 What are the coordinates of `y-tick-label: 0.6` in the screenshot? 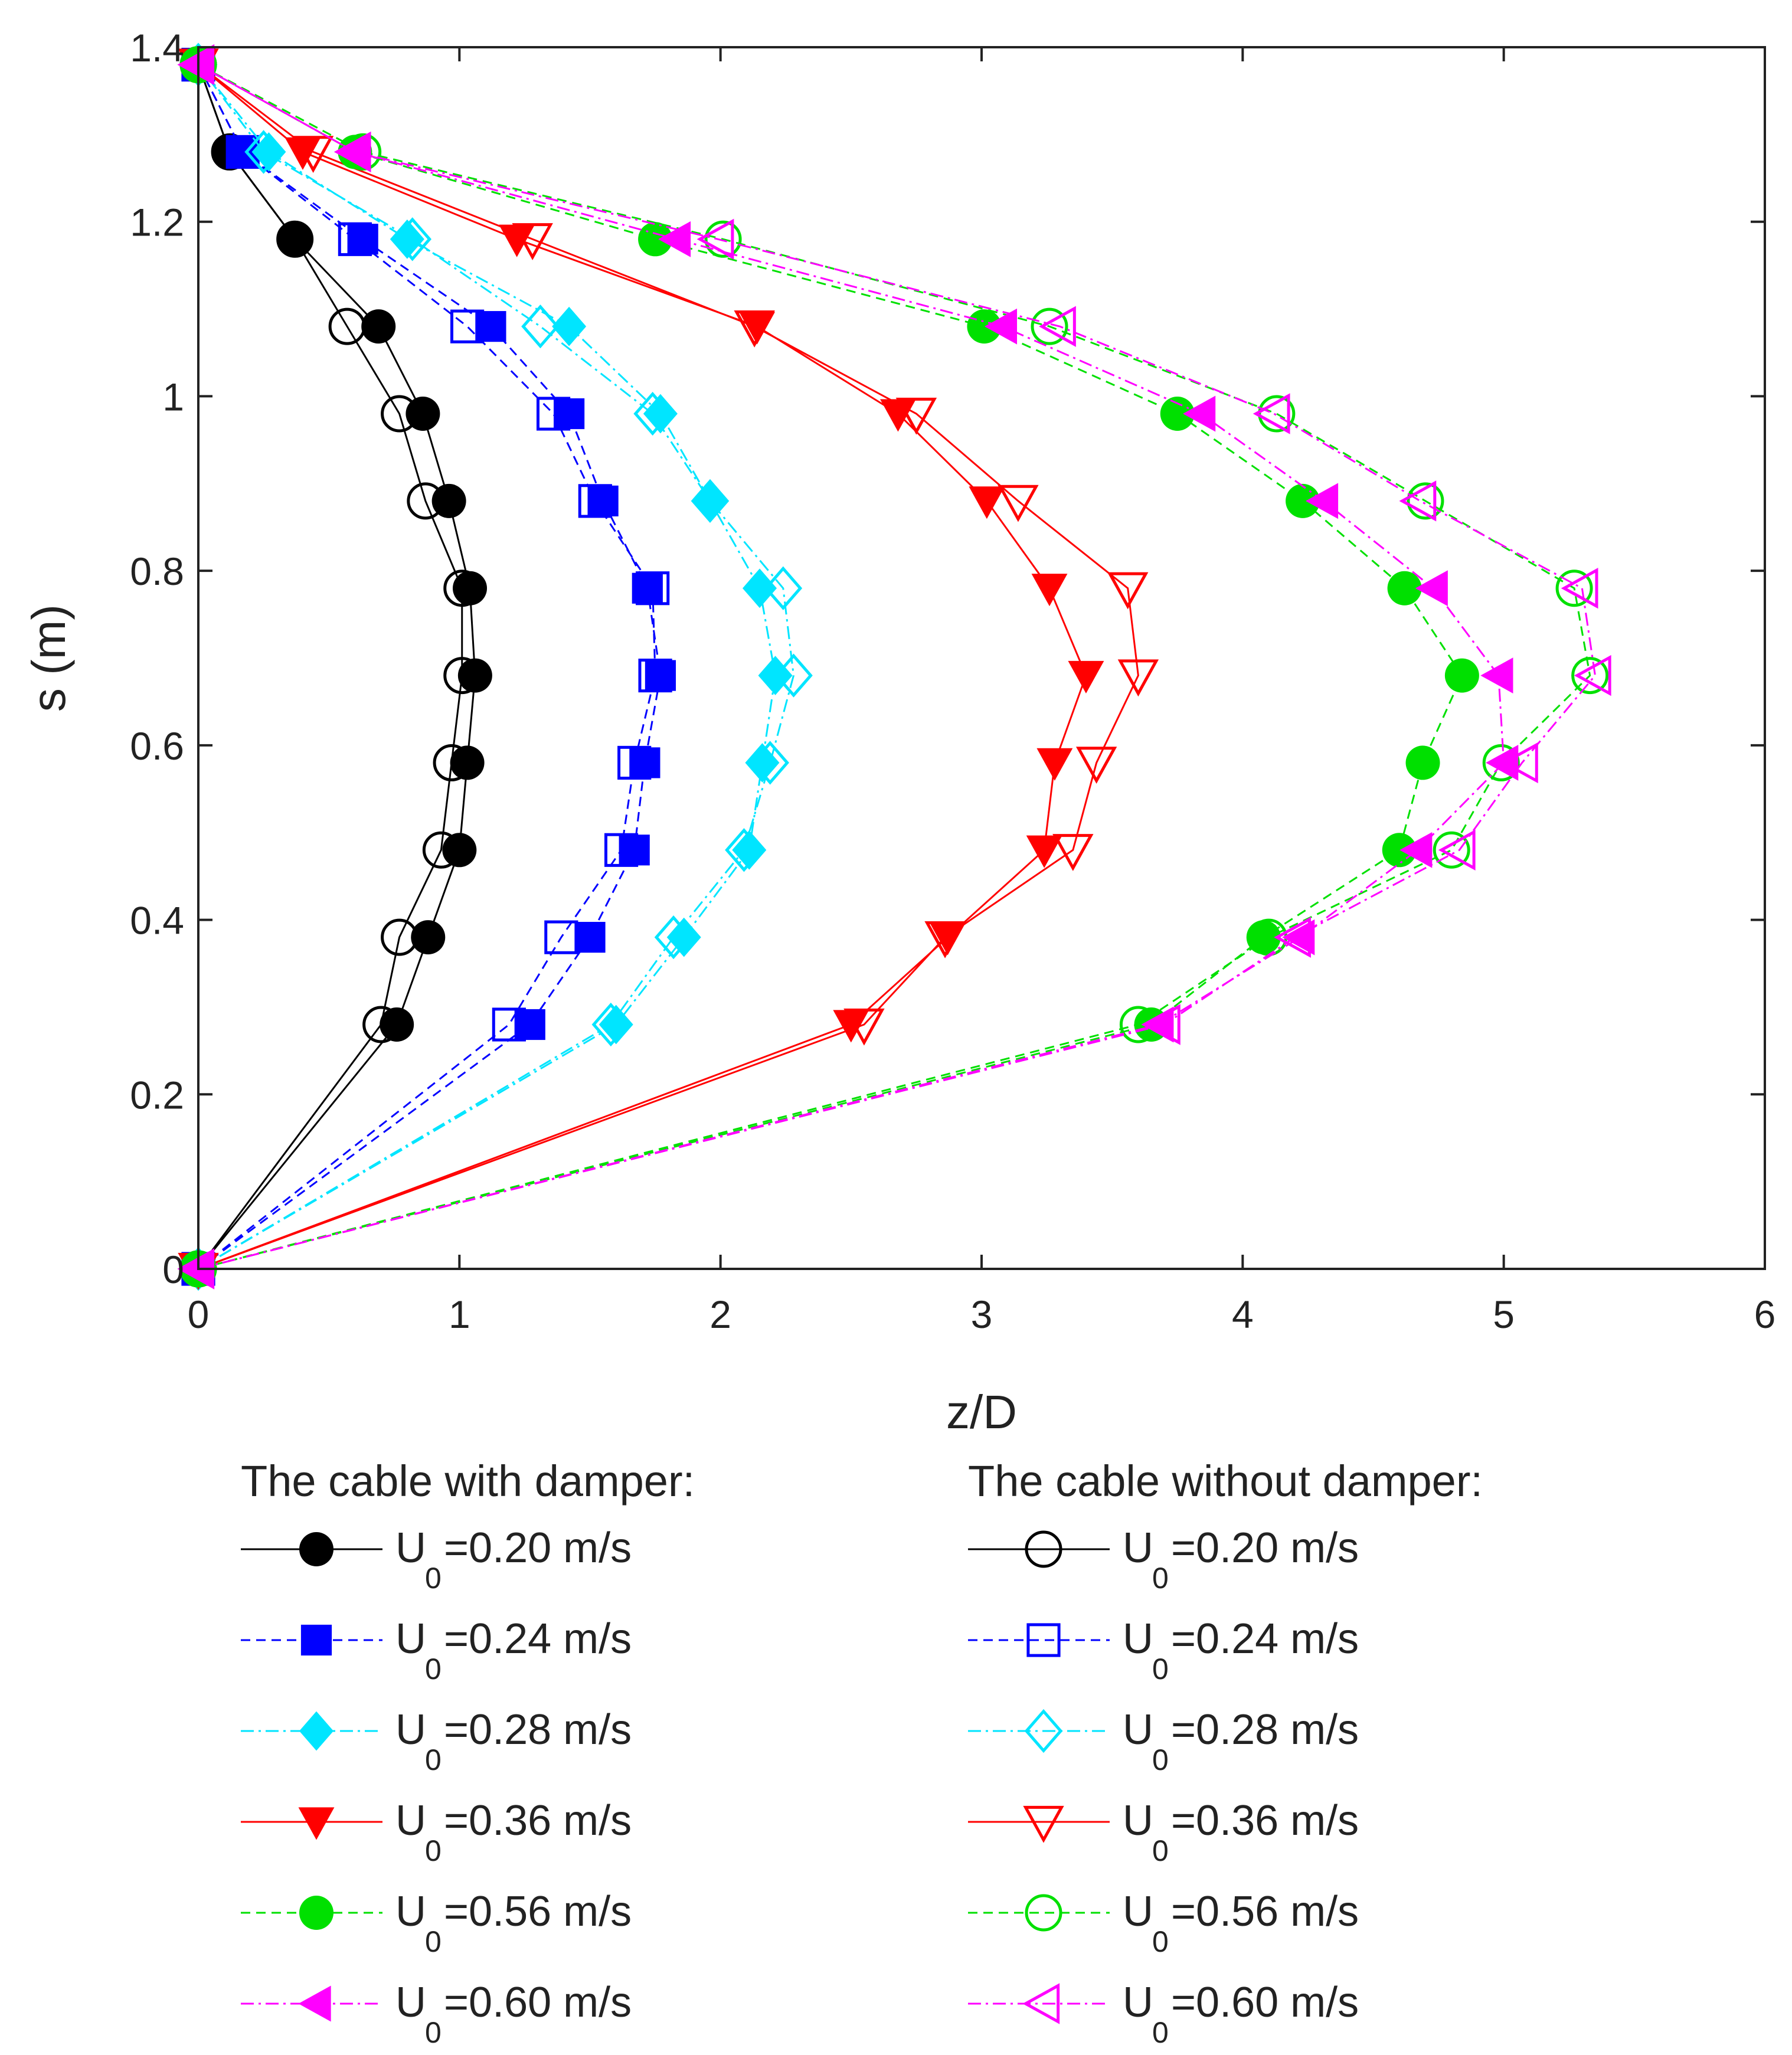 It's located at (157, 746).